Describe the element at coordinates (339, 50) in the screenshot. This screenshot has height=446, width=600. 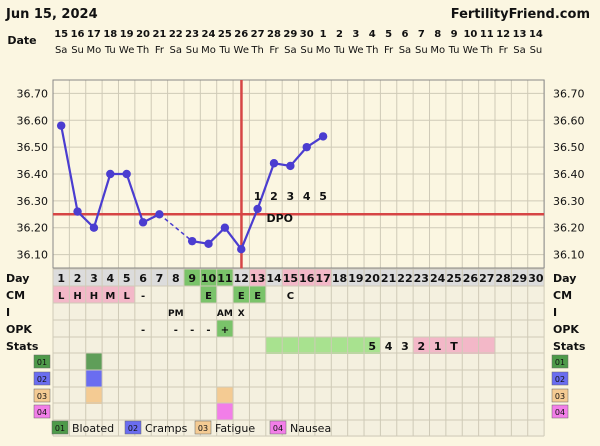
I see `weekday-label: Tu` at that location.